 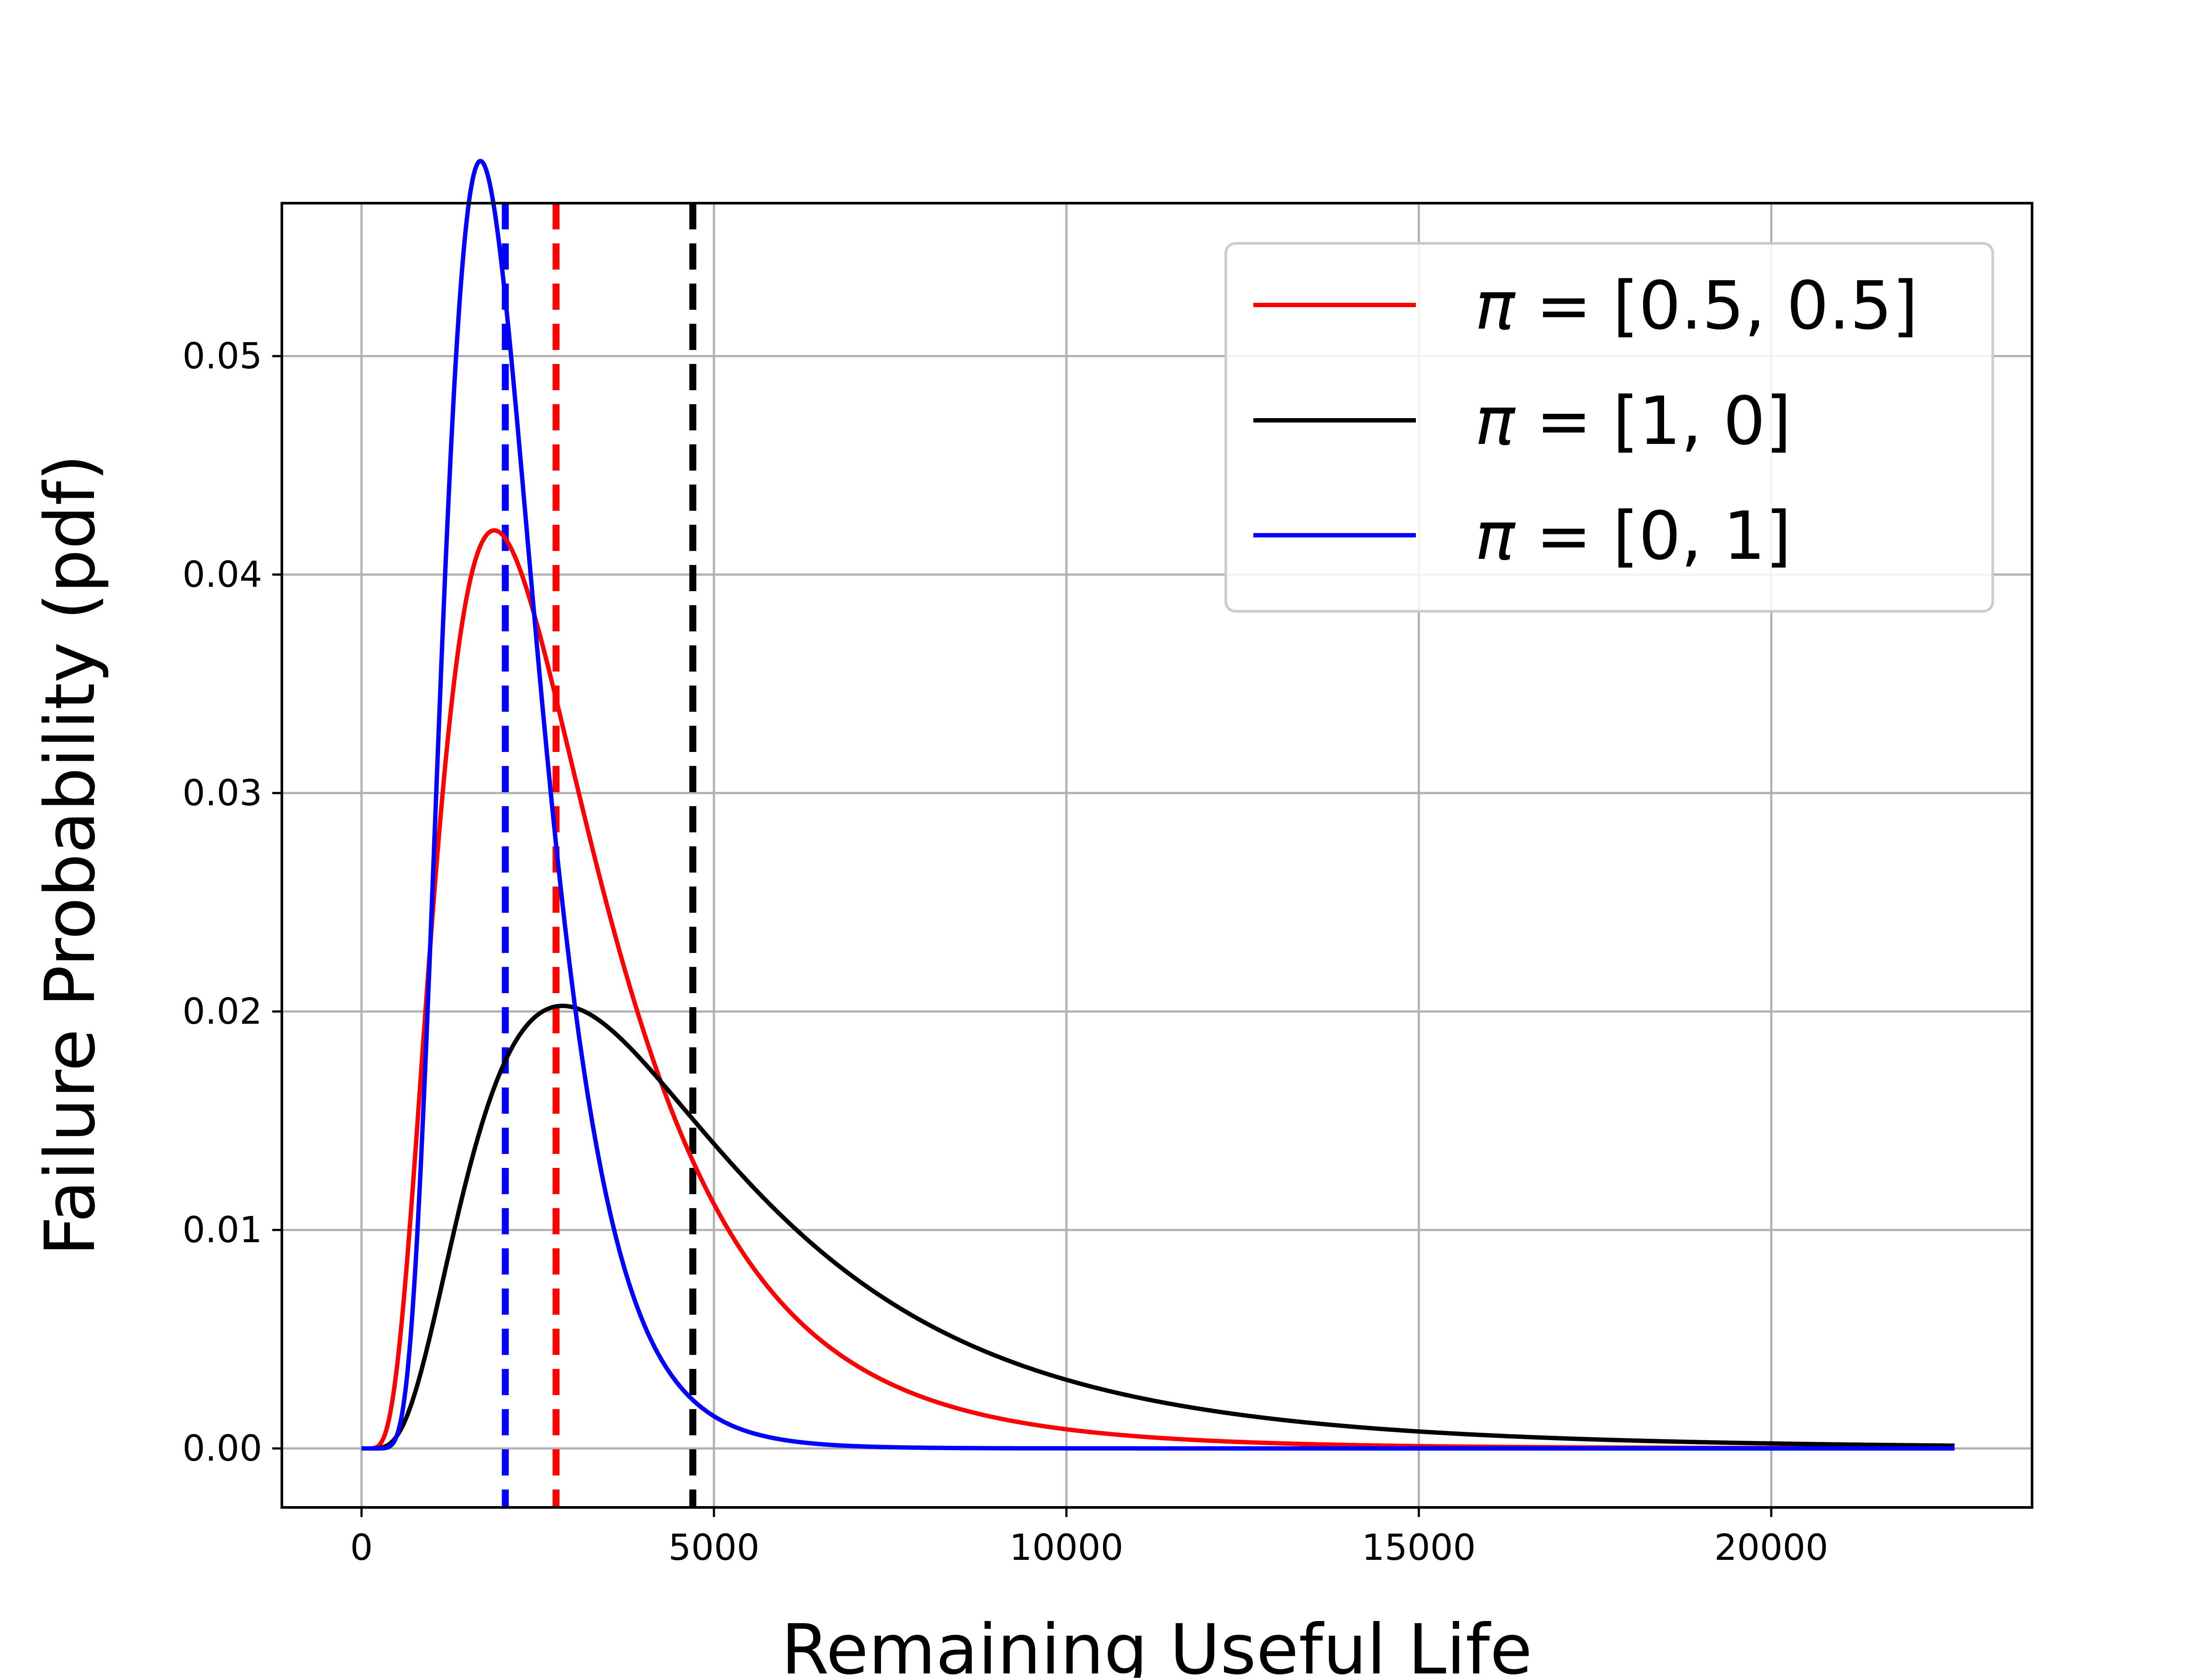 What do you see at coordinates (222, 1449) in the screenshot?
I see `y-tick-label: 0.00` at bounding box center [222, 1449].